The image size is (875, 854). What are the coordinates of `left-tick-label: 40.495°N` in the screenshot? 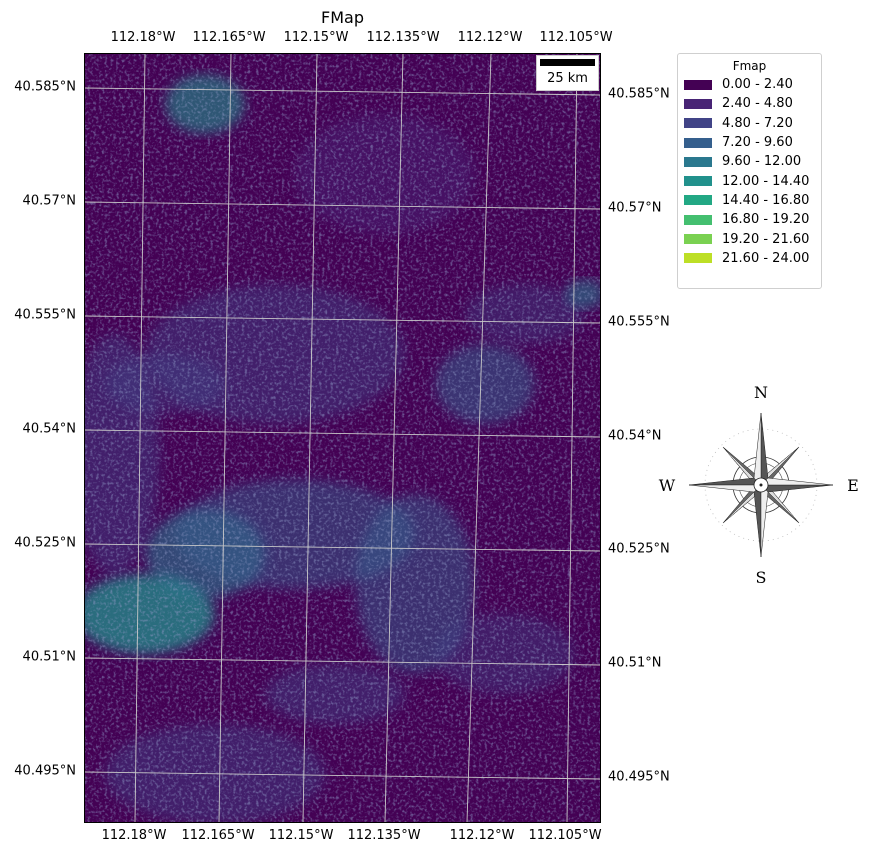 It's located at (45, 771).